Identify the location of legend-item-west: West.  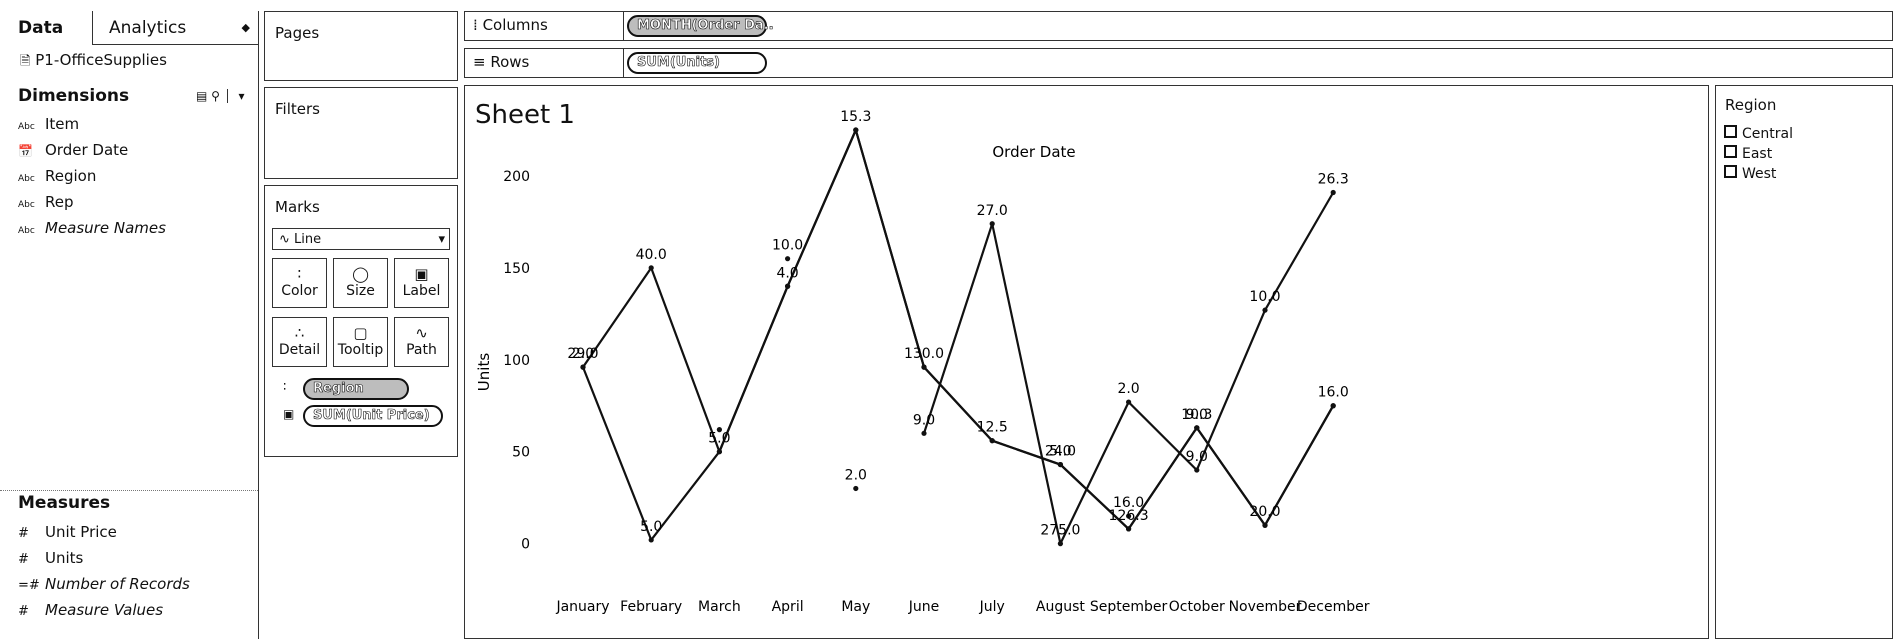
(1758, 174).